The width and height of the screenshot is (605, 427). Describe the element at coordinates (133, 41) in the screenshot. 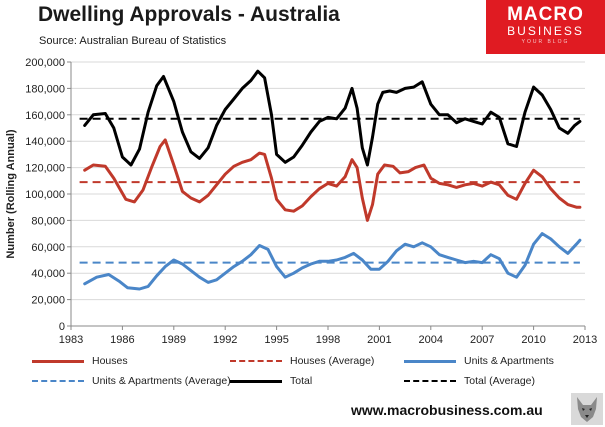

I see `chart-source: Source: Australian Bureau of Statistics` at that location.